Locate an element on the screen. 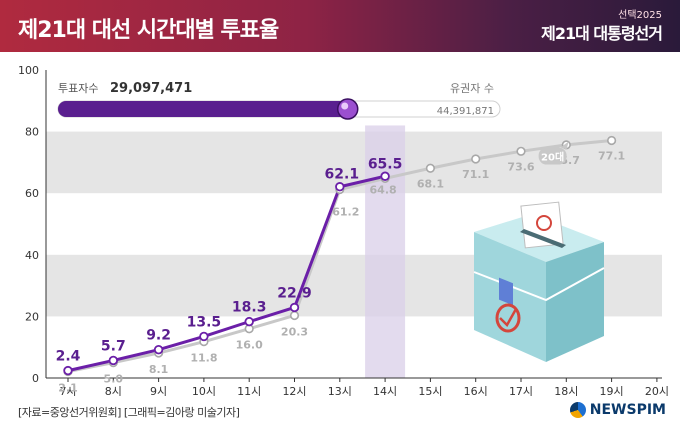 The width and height of the screenshot is (680, 442). y-tick-label: 0 is located at coordinates (35, 378).